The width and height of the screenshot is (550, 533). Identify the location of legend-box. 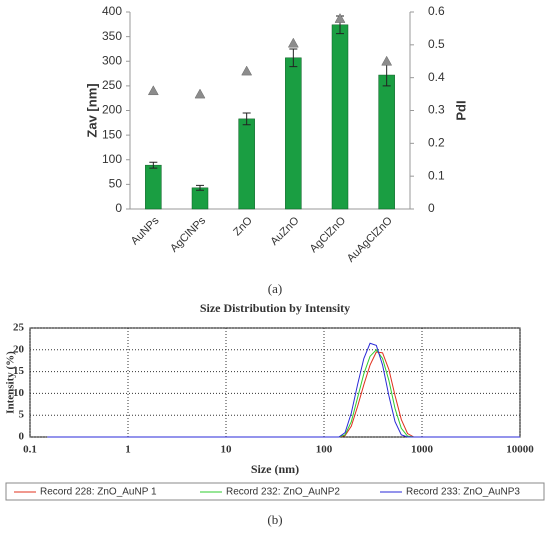
(275, 491).